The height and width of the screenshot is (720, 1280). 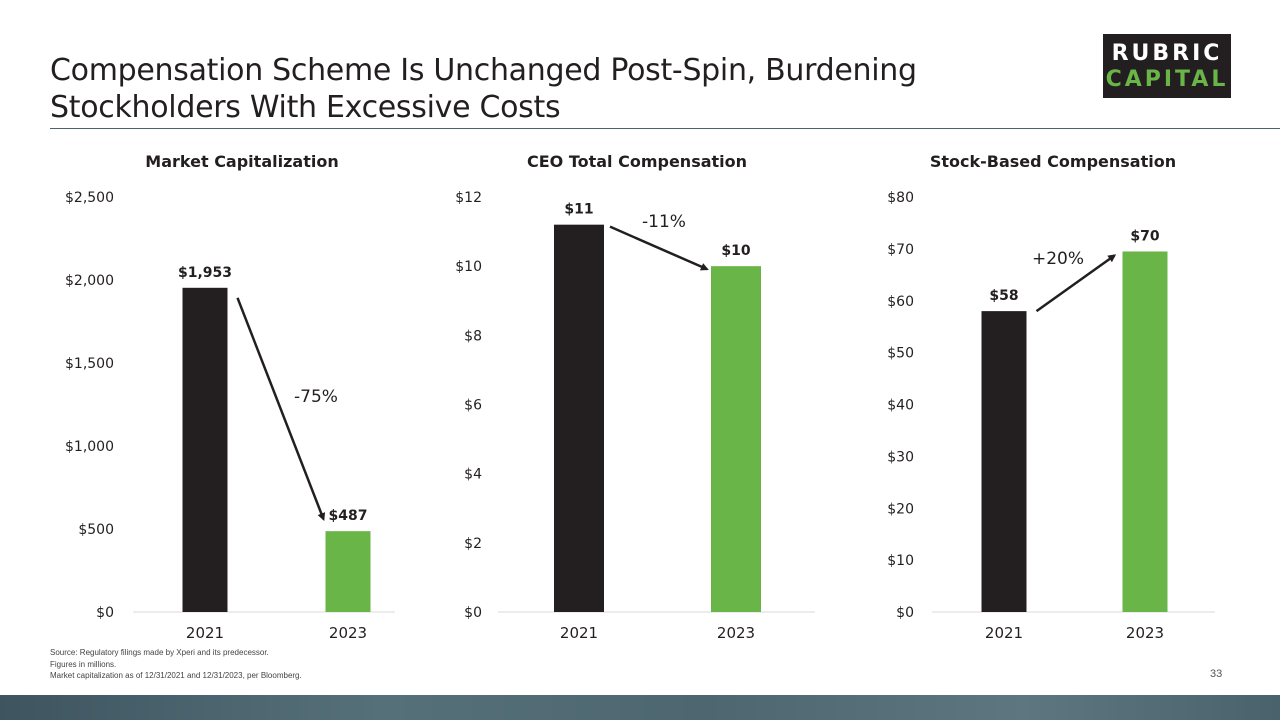 What do you see at coordinates (900, 406) in the screenshot?
I see `stock-based-compensation-y-tick-label: $40` at bounding box center [900, 406].